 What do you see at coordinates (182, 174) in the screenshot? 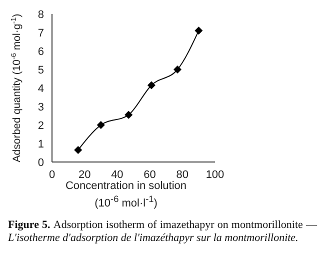
I see `x-tick-label: 80` at bounding box center [182, 174].